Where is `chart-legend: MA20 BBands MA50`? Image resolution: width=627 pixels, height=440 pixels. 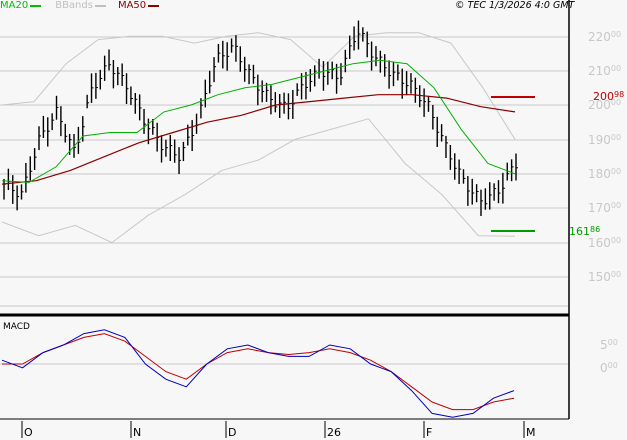 chart-legend: MA20 BBands MA50 is located at coordinates (80, 6).